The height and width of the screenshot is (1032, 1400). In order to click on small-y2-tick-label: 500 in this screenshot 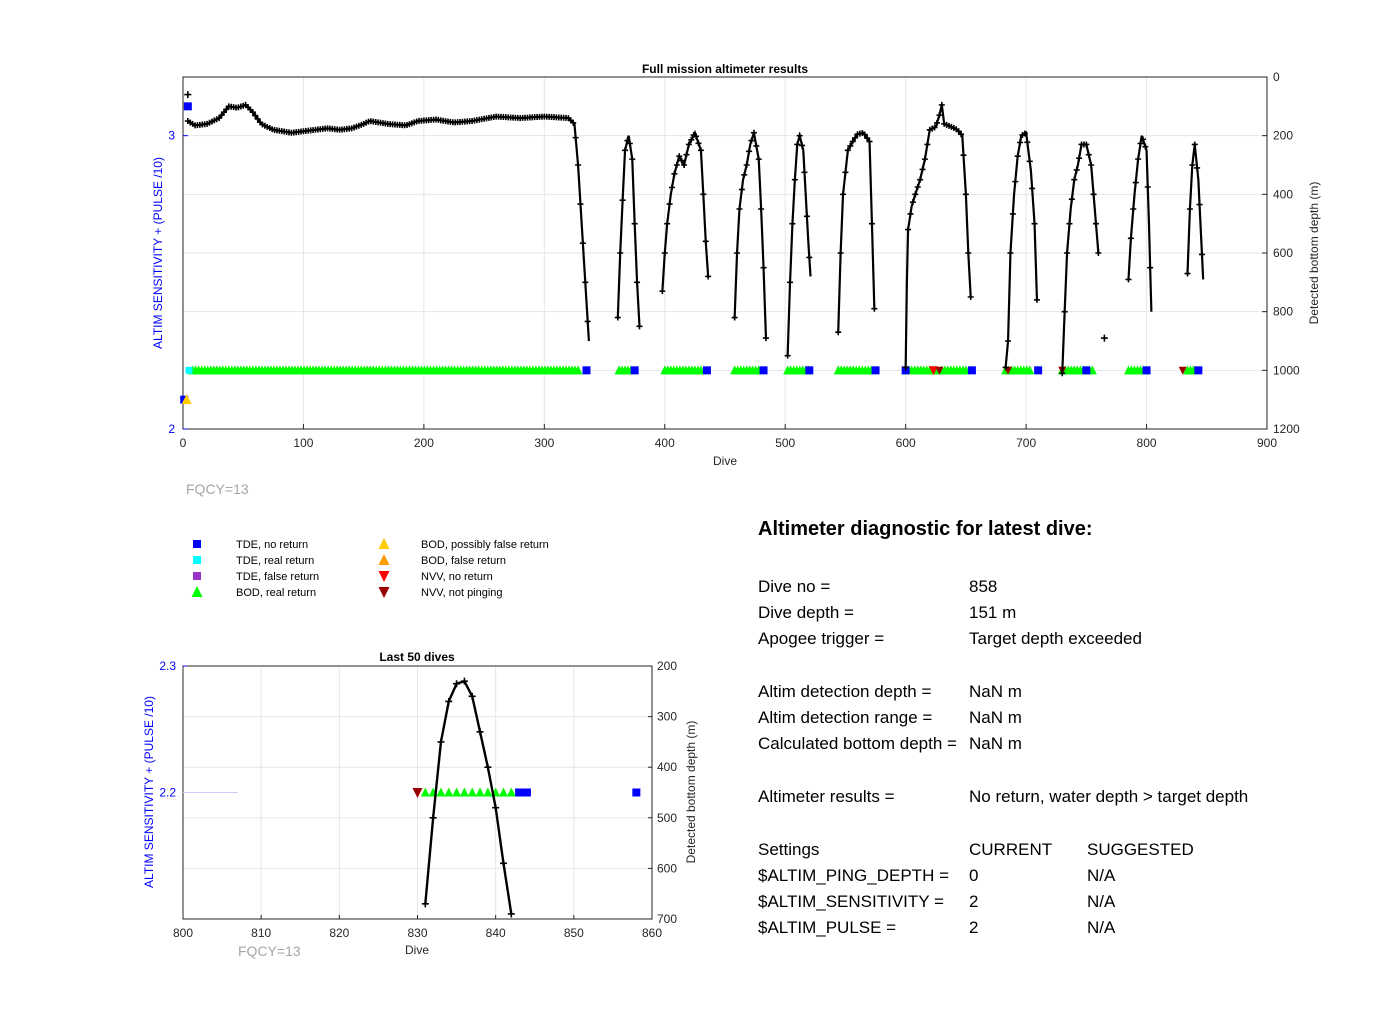, I will do `click(667, 818)`.